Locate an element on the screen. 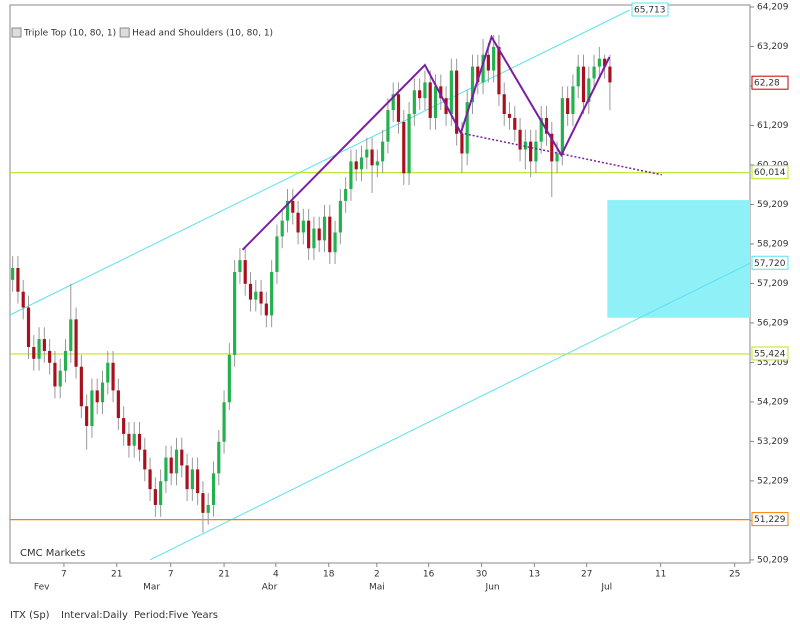  y-tick-label: 61,209 is located at coordinates (773, 126).